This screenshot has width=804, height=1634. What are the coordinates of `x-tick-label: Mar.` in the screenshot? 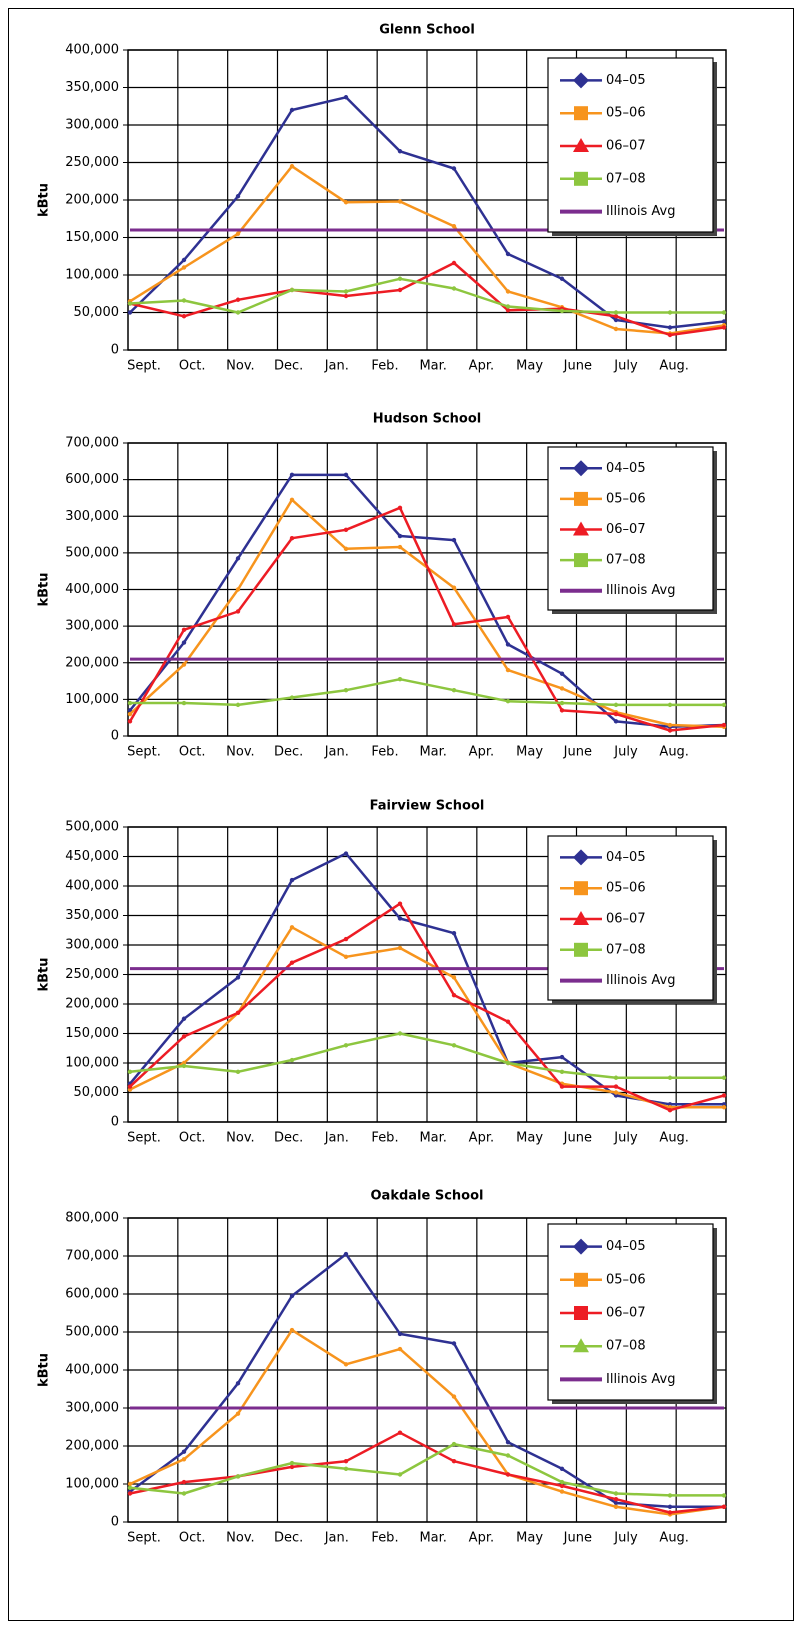 It's located at (432, 1138).